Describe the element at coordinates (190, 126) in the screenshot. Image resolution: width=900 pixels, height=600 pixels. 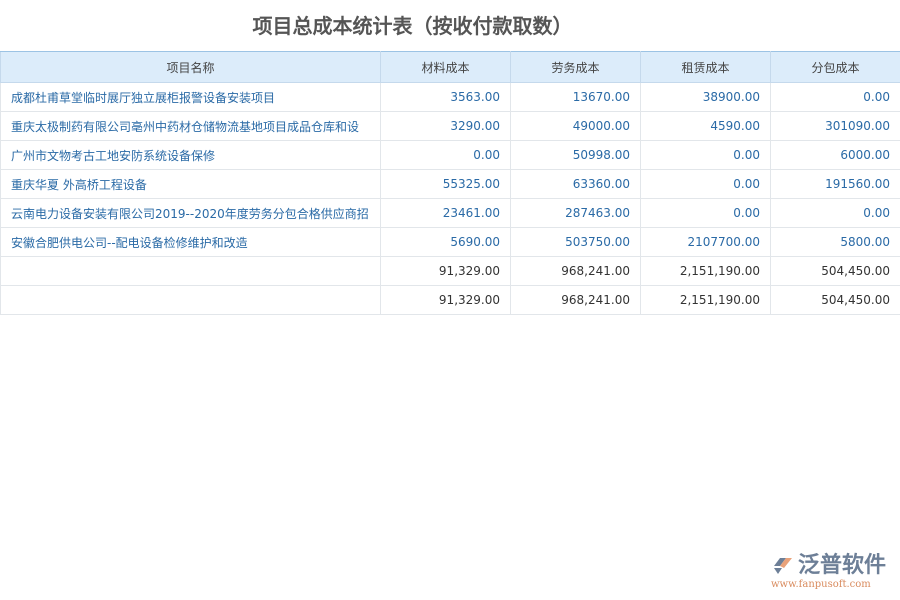
I see `project-name-cell: 重庆太极制药有限公司亳州中药材仓储物流基地项目成品仓库和设` at that location.